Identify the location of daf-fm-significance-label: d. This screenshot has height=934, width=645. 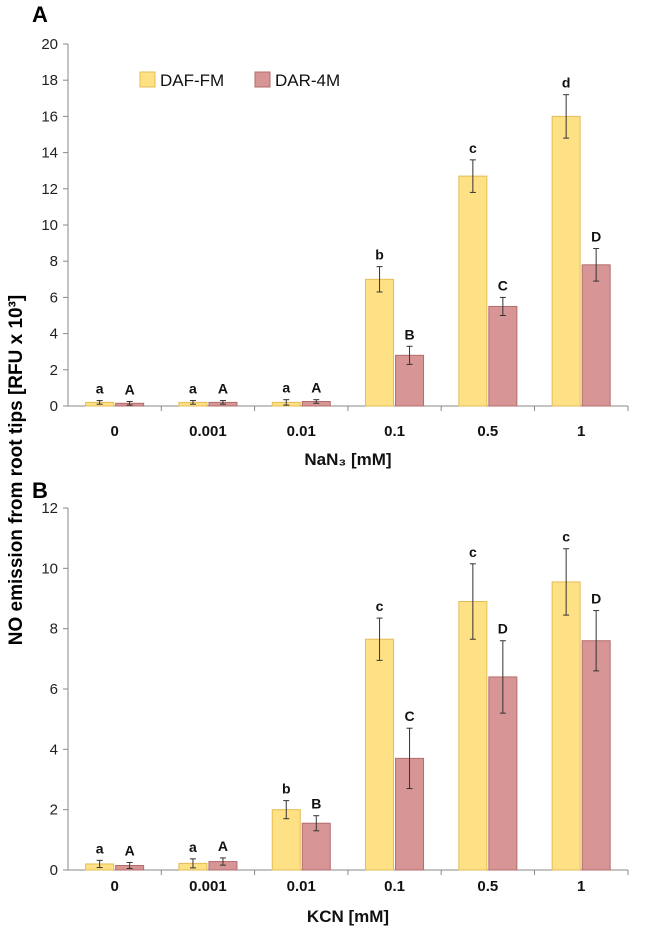
(566, 83).